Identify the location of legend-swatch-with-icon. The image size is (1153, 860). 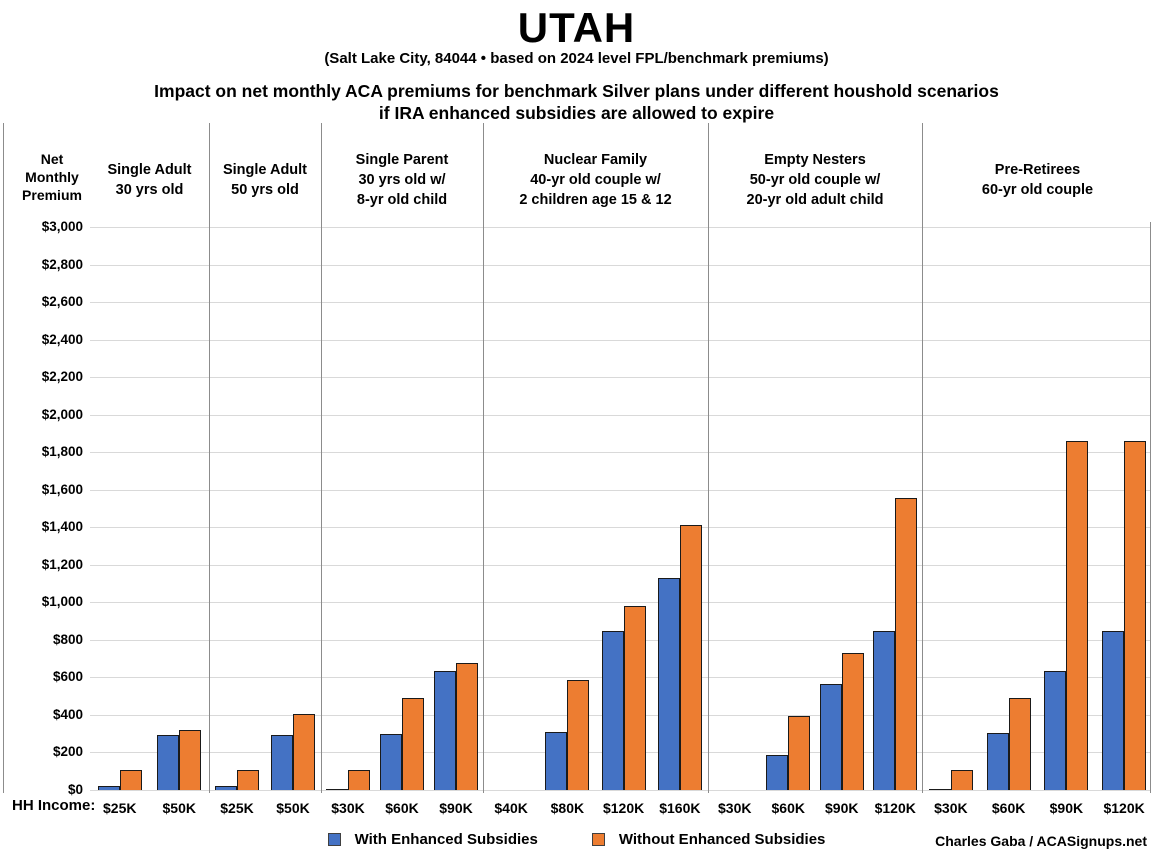
(334, 839).